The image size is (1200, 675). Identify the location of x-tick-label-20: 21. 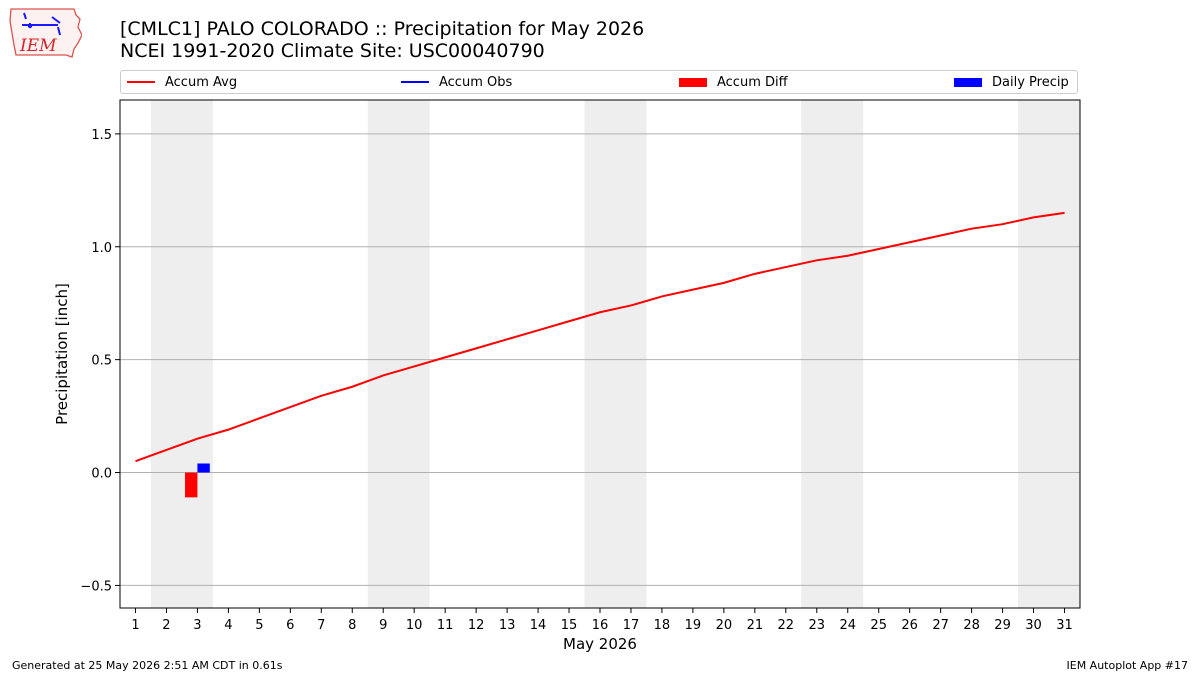
(755, 625).